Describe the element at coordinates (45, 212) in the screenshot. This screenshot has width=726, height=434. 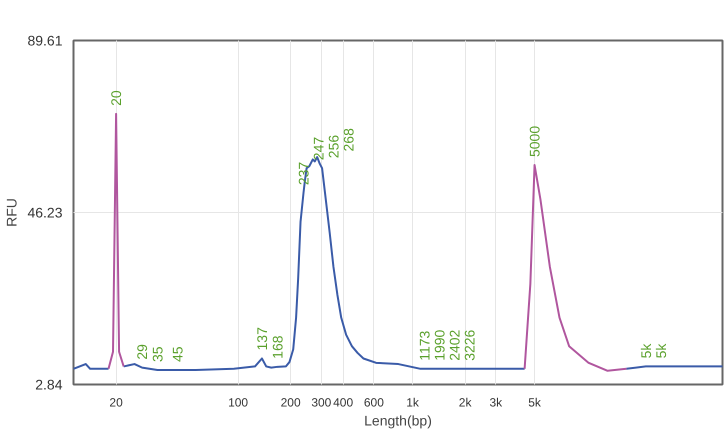
I see `y-tick-label: 46.23` at that location.